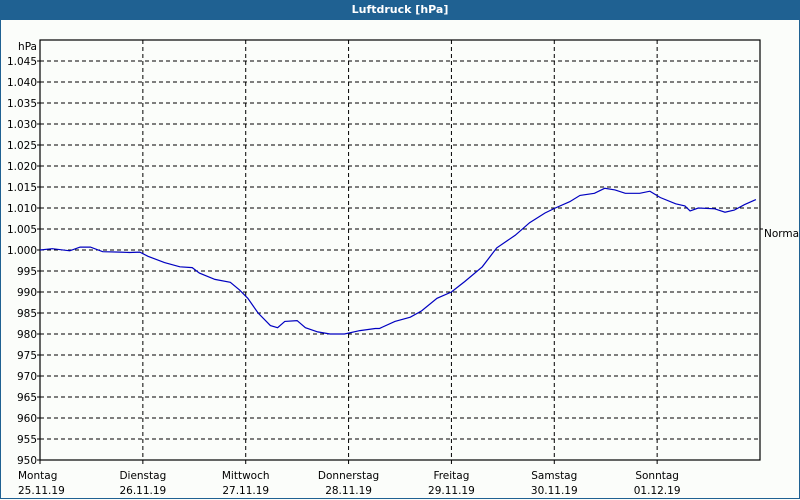  Describe the element at coordinates (27, 419) in the screenshot. I see `y-tick-label: 960` at that location.